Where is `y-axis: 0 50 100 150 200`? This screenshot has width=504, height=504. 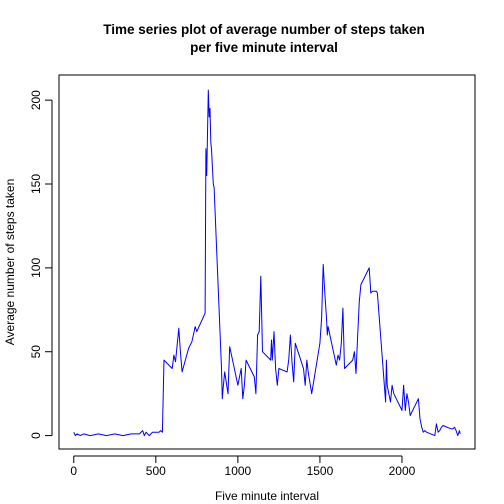 y-axis: 0 50 100 150 200 is located at coordinates (41, 264).